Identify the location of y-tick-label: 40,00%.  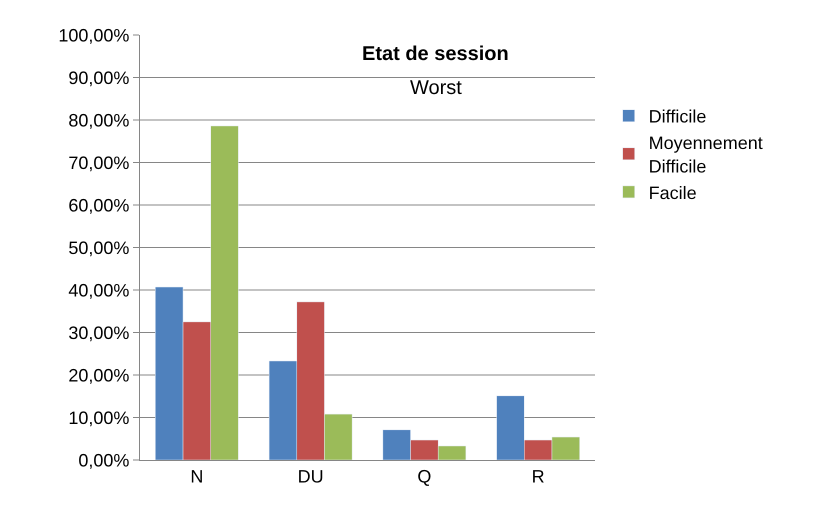
(99, 290).